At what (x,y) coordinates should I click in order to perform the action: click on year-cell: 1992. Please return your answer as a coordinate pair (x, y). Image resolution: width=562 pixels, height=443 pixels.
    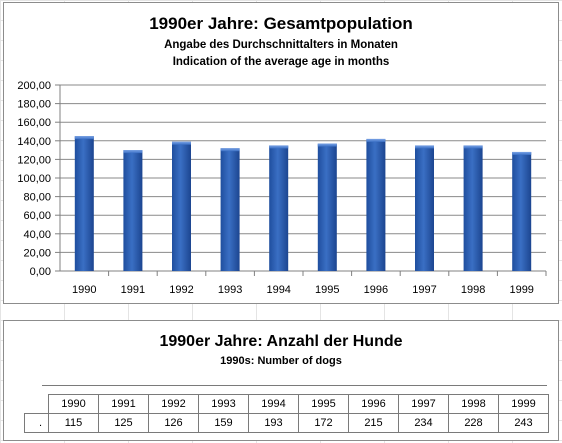
    Looking at the image, I should click on (173, 404).